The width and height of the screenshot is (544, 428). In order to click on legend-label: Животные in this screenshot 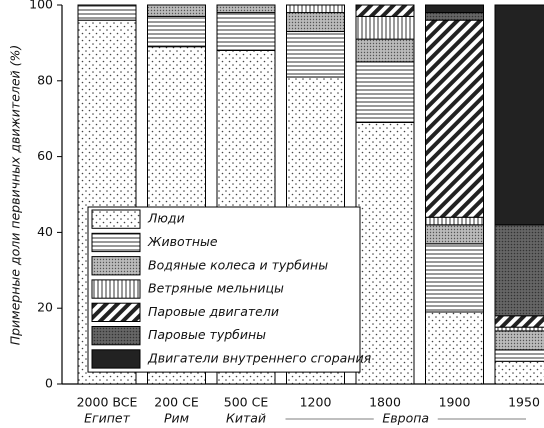, I will do `click(182, 241)`.